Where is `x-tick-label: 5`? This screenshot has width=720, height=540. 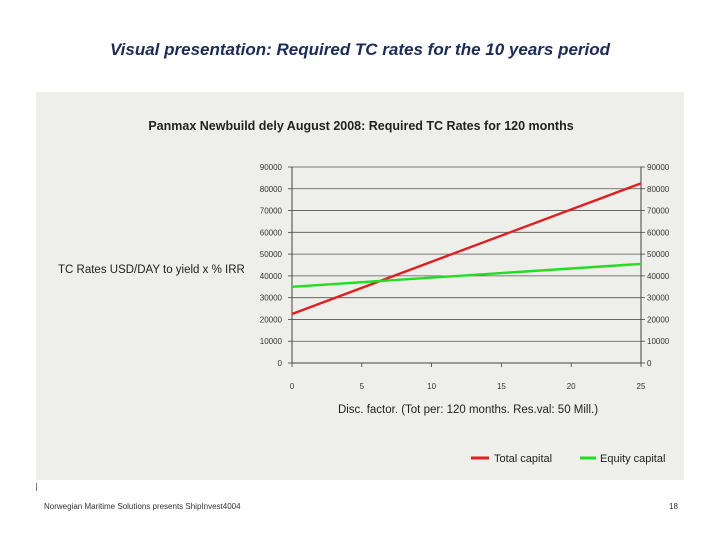
x-tick-label: 5 is located at coordinates (362, 386).